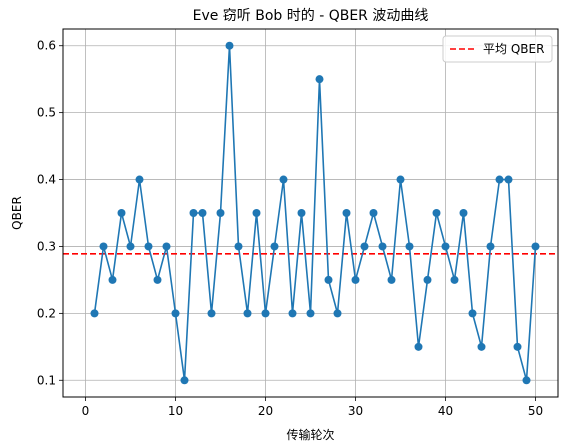 The height and width of the screenshot is (448, 580). Describe the element at coordinates (46, 246) in the screenshot. I see `y-tick-label: 0.3` at that location.